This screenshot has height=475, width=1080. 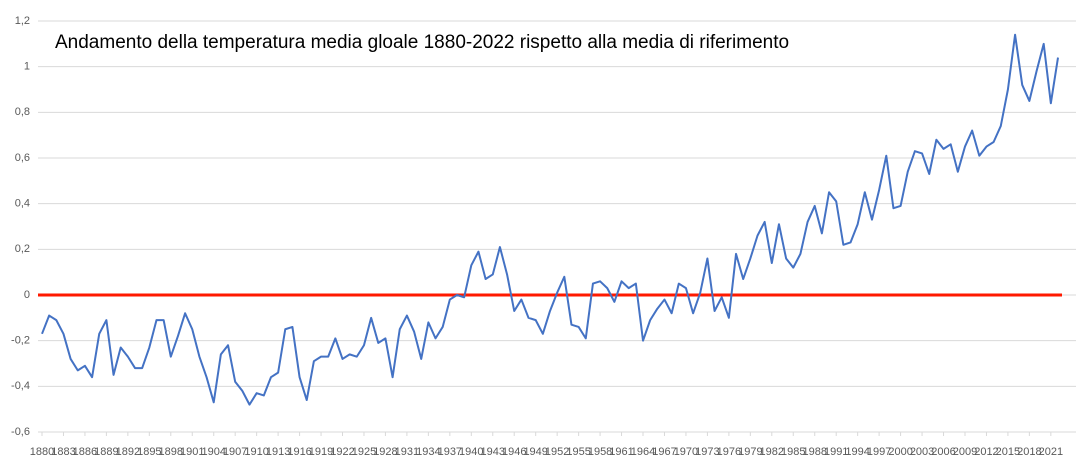 I want to click on y-tick-label: 1, so click(x=27, y=67).